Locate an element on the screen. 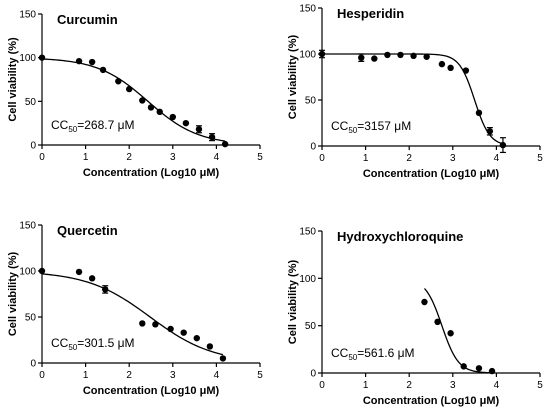 The image size is (550, 414). cc50-annotation: CC50=268.7 μM is located at coordinates (93, 126).